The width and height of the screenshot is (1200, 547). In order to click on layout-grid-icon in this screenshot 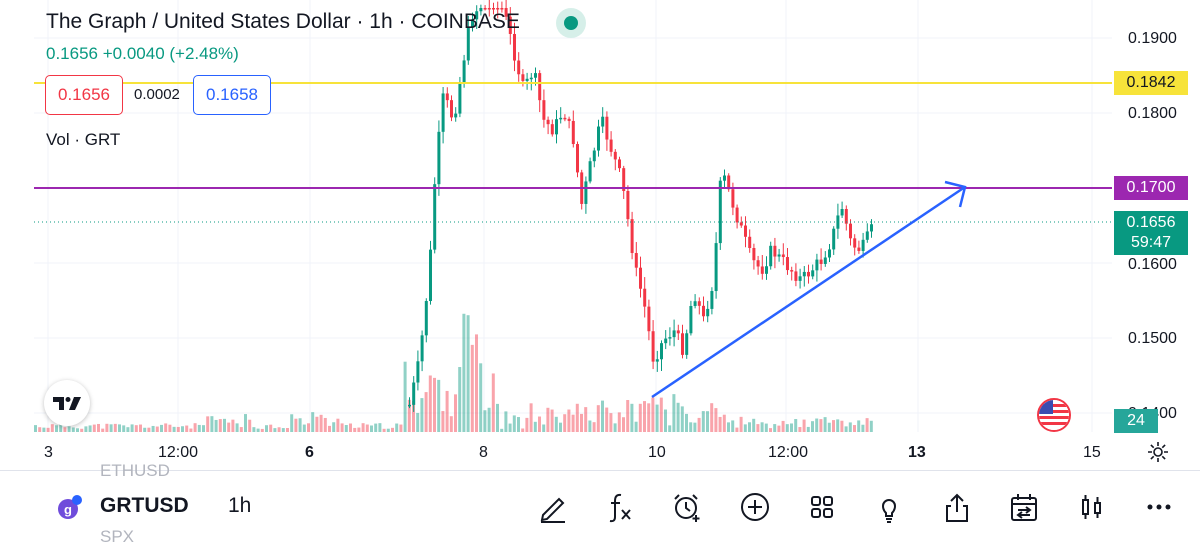, I will do `click(822, 507)`.